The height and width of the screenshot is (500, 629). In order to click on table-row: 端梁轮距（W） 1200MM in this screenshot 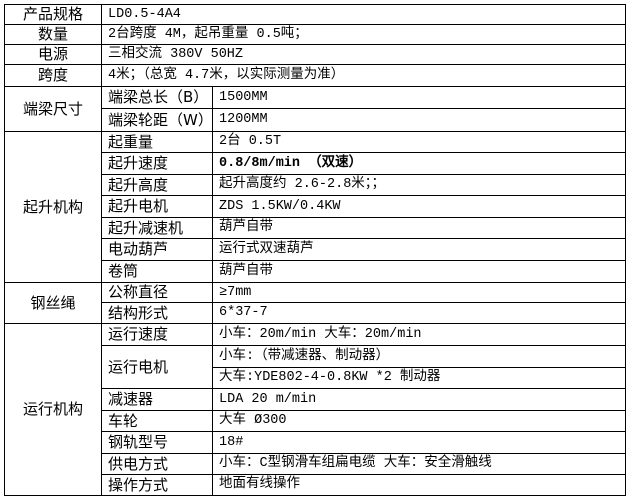, I will do `click(316, 120)`.